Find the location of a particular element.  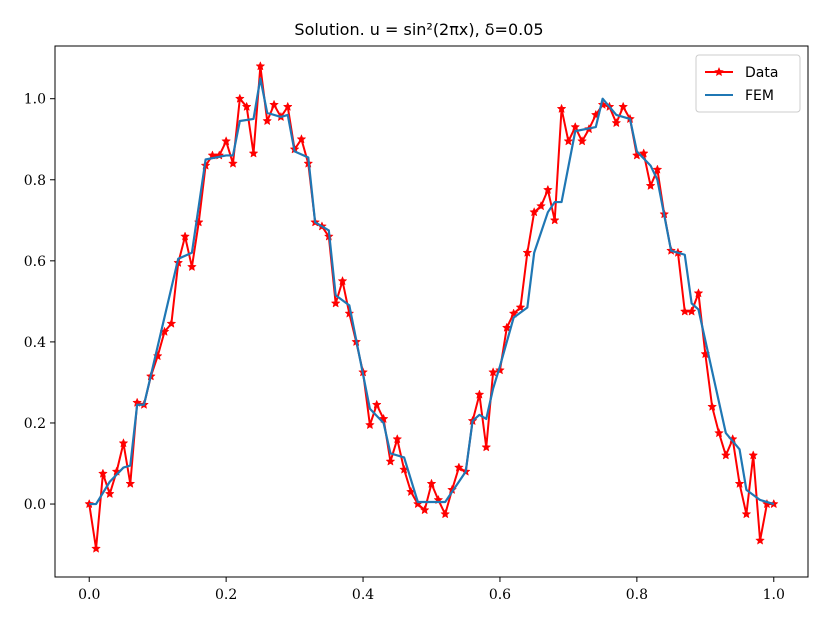

y-tick-label: 0.2 is located at coordinates (35, 424).